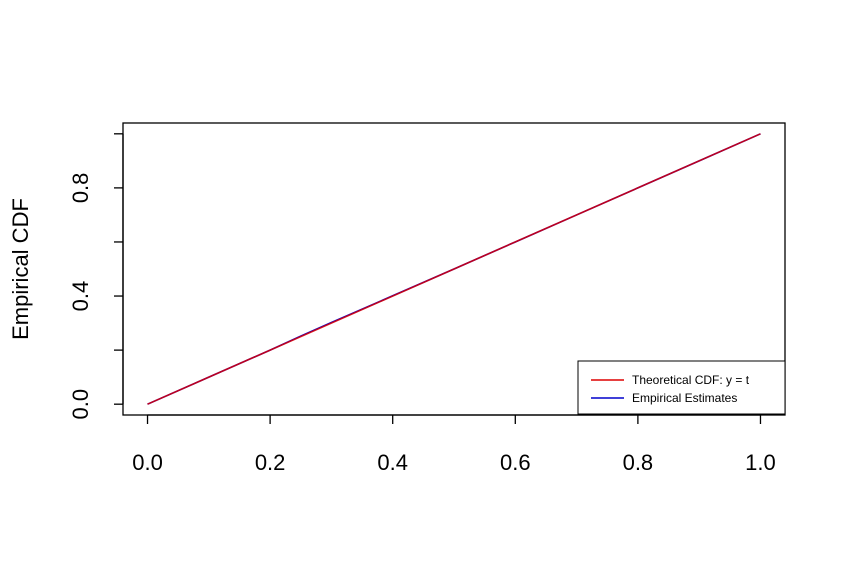 This screenshot has width=848, height=569. Describe the element at coordinates (454, 444) in the screenshot. I see `x-axis: 0.0 0.2 0.4 0.6 0.8 1.0` at that location.